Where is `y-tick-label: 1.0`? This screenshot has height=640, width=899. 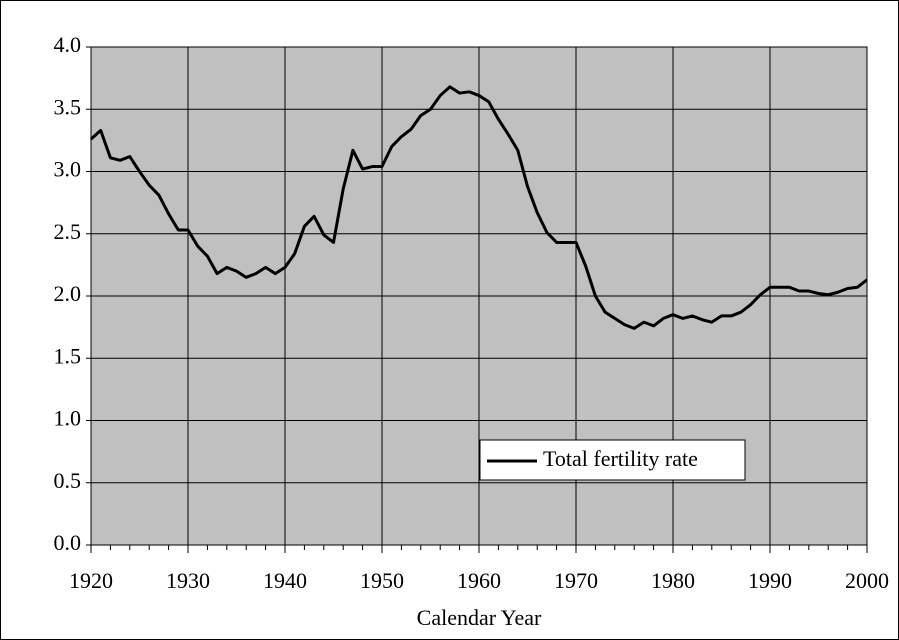
y-tick-label: 1.0 is located at coordinates (68, 418).